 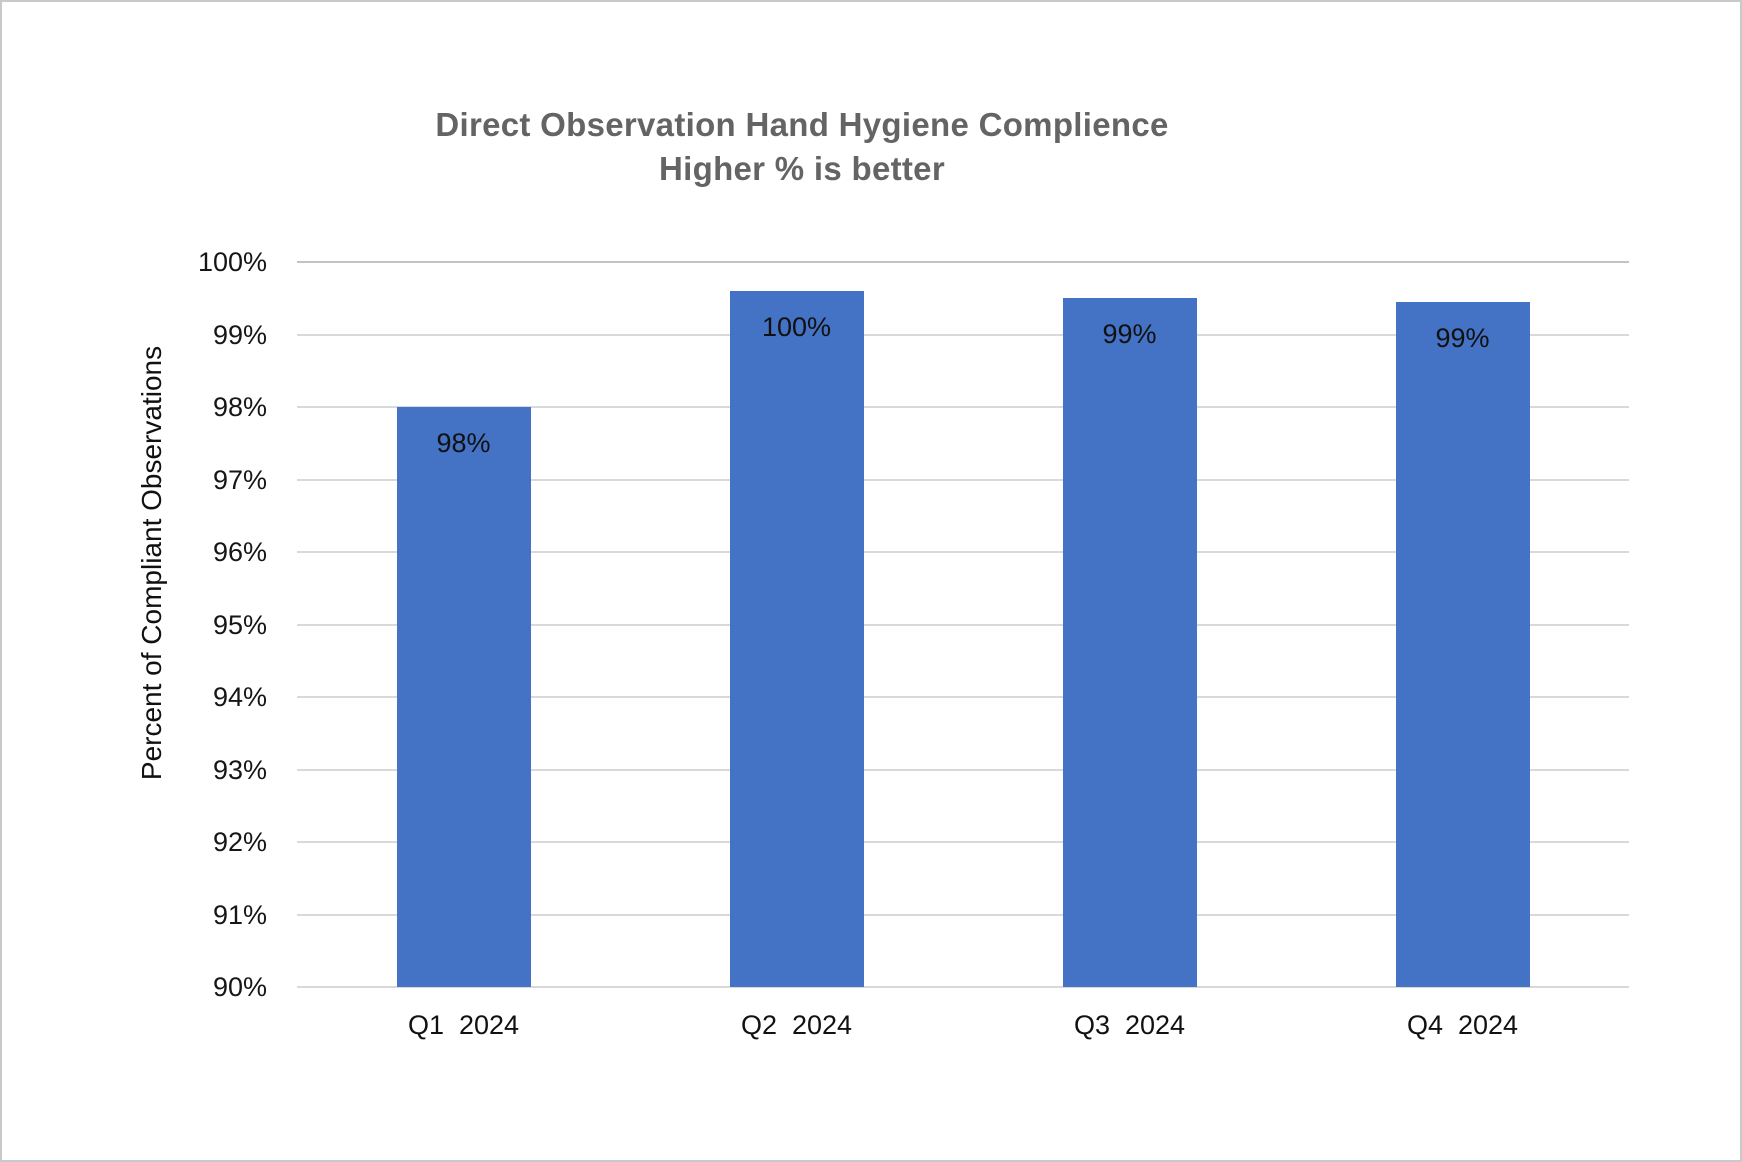 I want to click on bar-q2: 100%, so click(x=796, y=639).